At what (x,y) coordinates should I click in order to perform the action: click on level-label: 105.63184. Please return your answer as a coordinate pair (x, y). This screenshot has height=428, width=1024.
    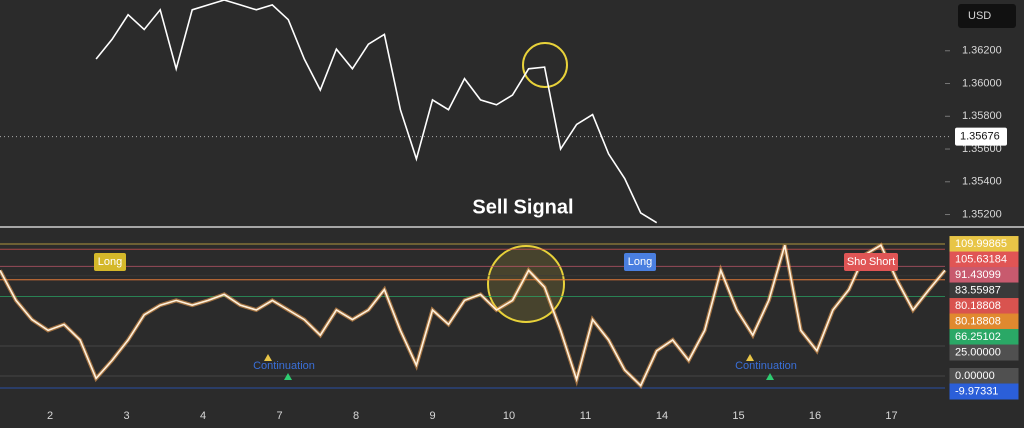
    Looking at the image, I should click on (981, 259).